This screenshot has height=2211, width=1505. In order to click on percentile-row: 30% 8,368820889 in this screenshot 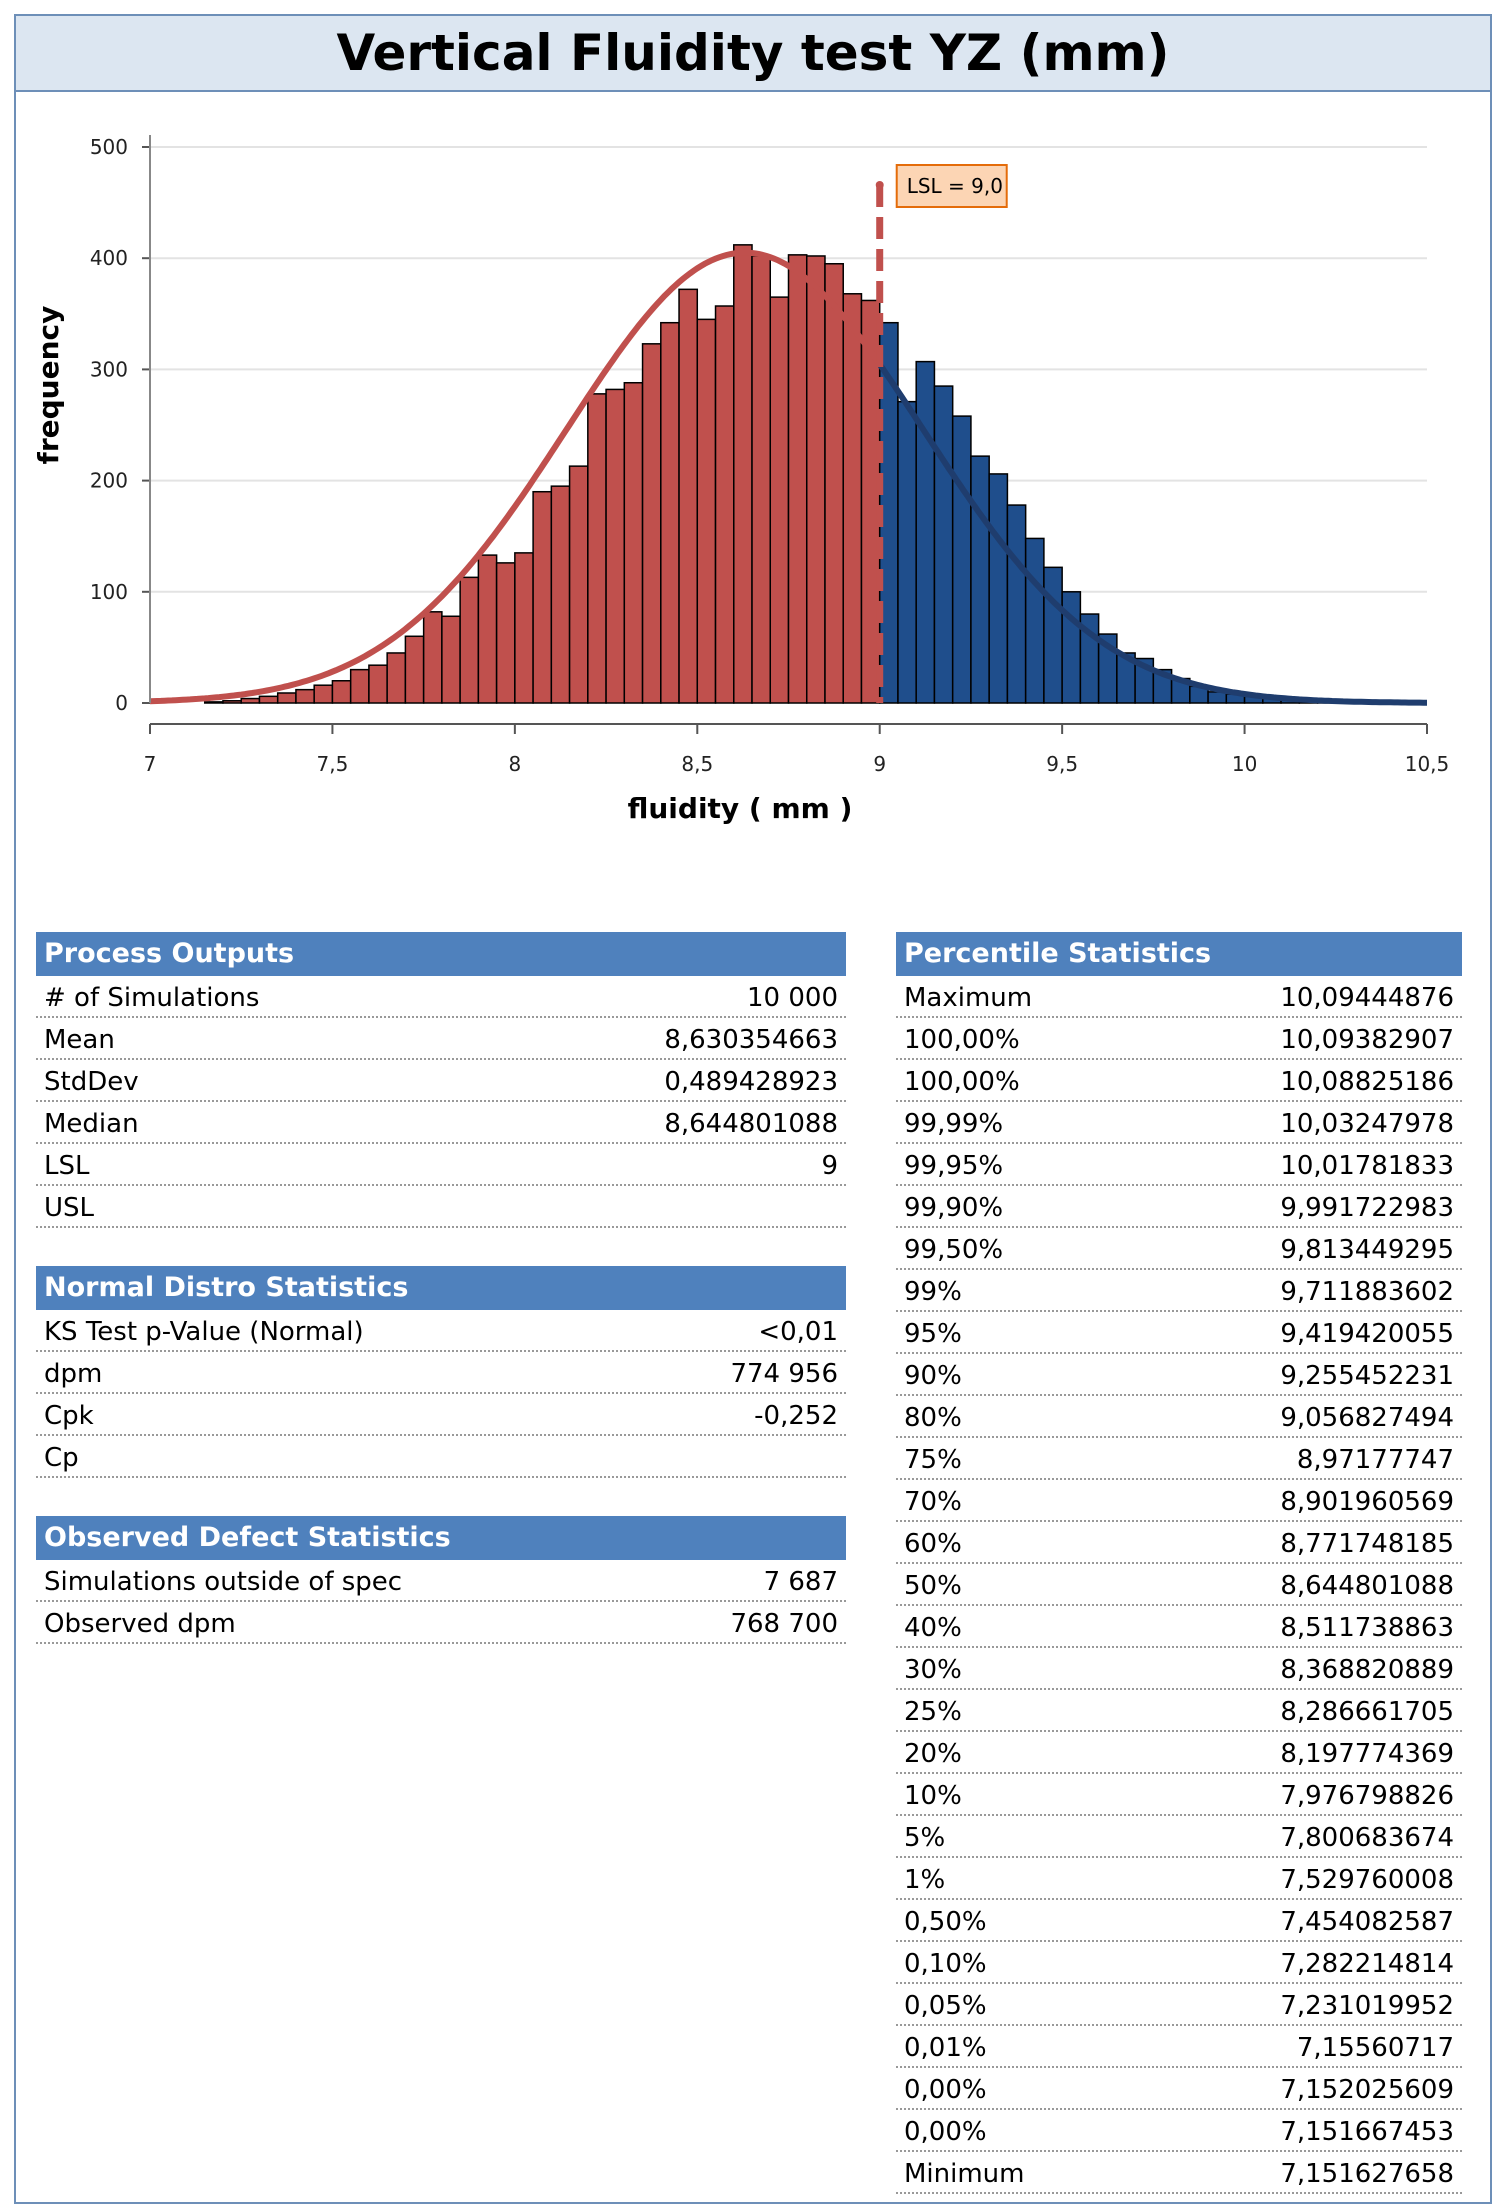, I will do `click(1179, 1669)`.